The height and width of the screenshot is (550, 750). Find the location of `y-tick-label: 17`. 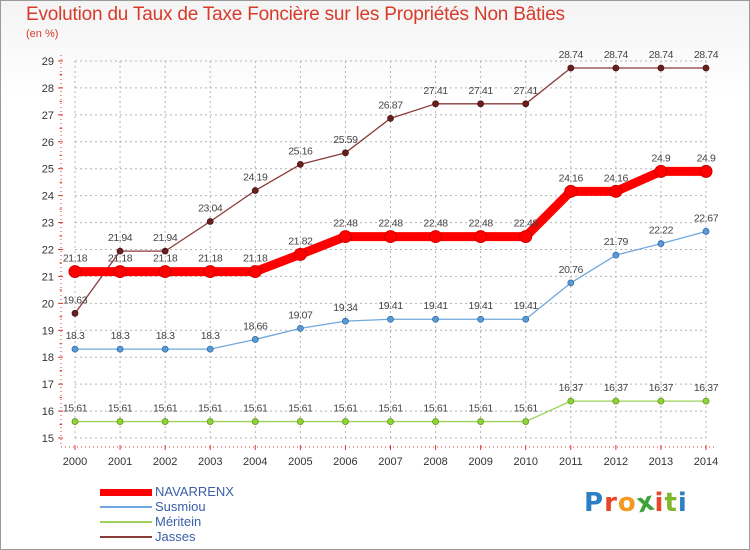

y-tick-label: 17 is located at coordinates (48, 385).